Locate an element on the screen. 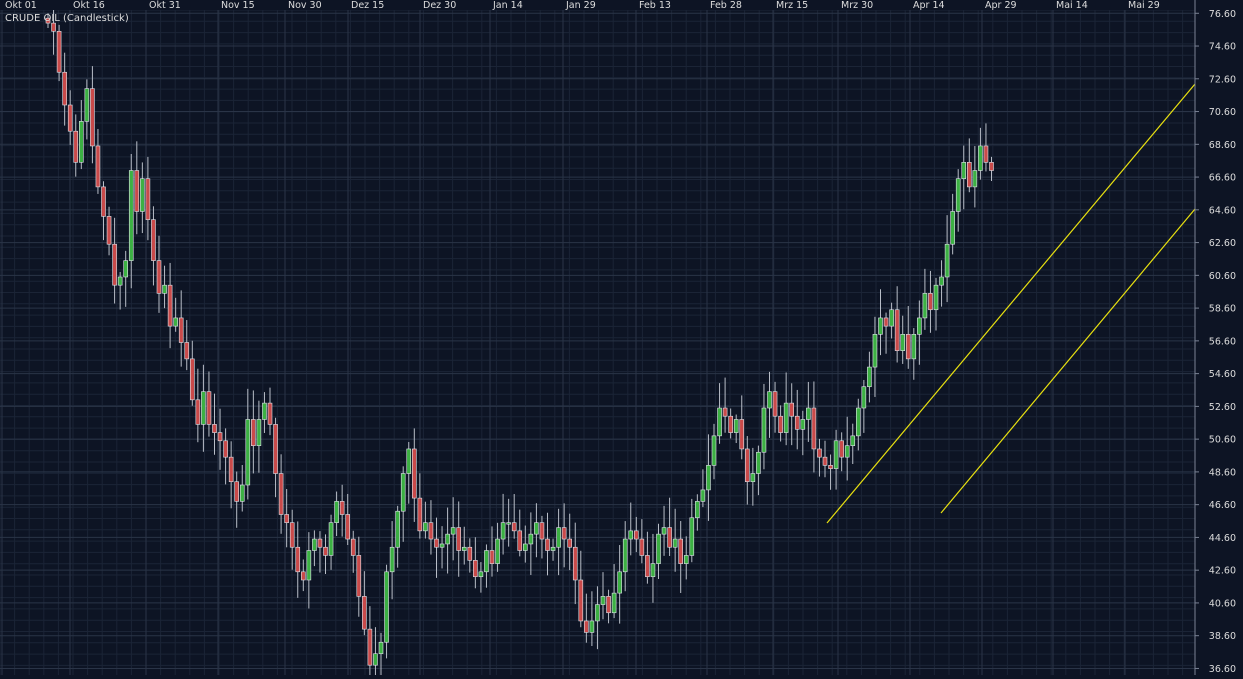  x-tick-label: Dez 30 is located at coordinates (439, 5).